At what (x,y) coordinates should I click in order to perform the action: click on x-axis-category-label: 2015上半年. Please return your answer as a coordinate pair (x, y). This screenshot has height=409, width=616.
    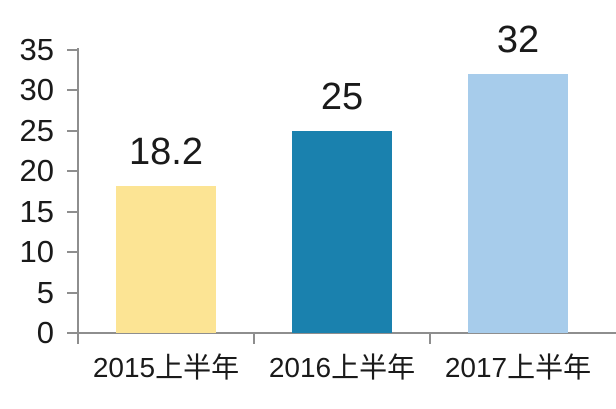
    Looking at the image, I should click on (166, 367).